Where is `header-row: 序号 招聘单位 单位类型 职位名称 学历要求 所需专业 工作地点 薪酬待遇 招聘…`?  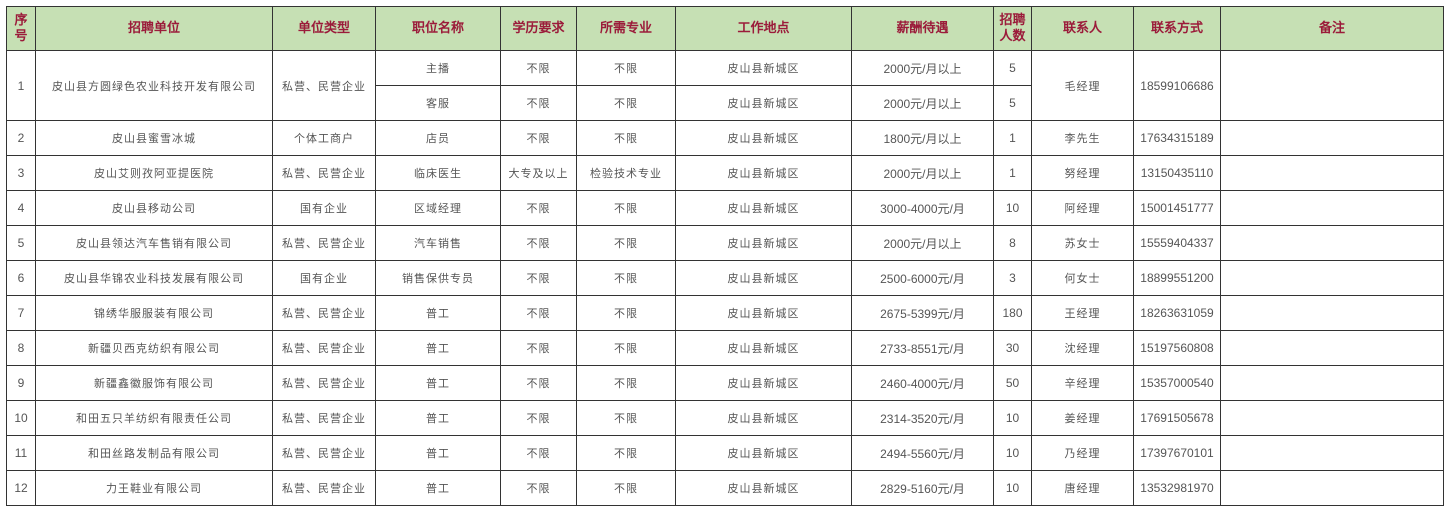
header-row: 序号 招聘单位 单位类型 职位名称 学历要求 所需专业 工作地点 薪酬待遇 招聘… is located at coordinates (725, 28).